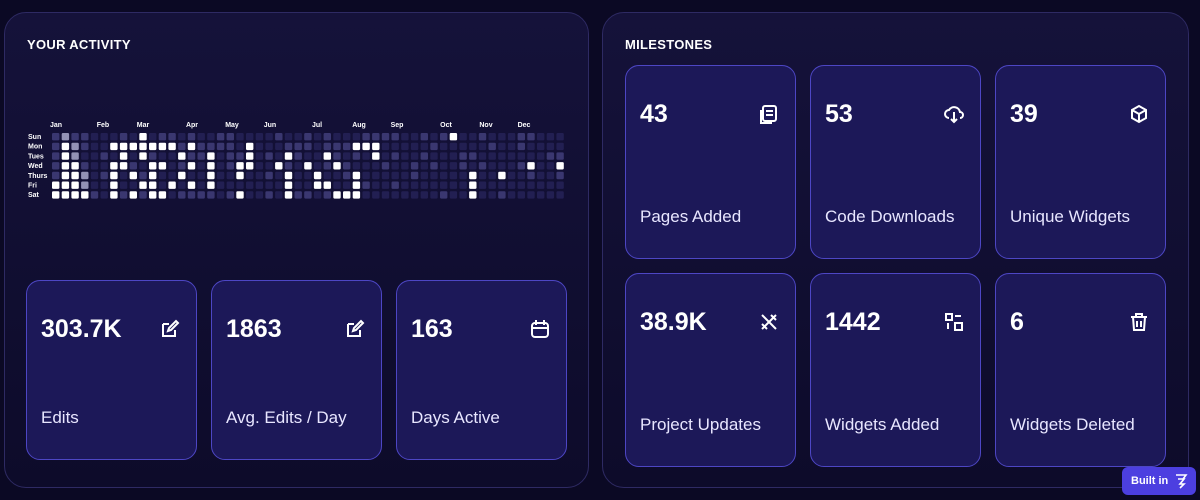  I want to click on stat-value: 1863, so click(254, 329).